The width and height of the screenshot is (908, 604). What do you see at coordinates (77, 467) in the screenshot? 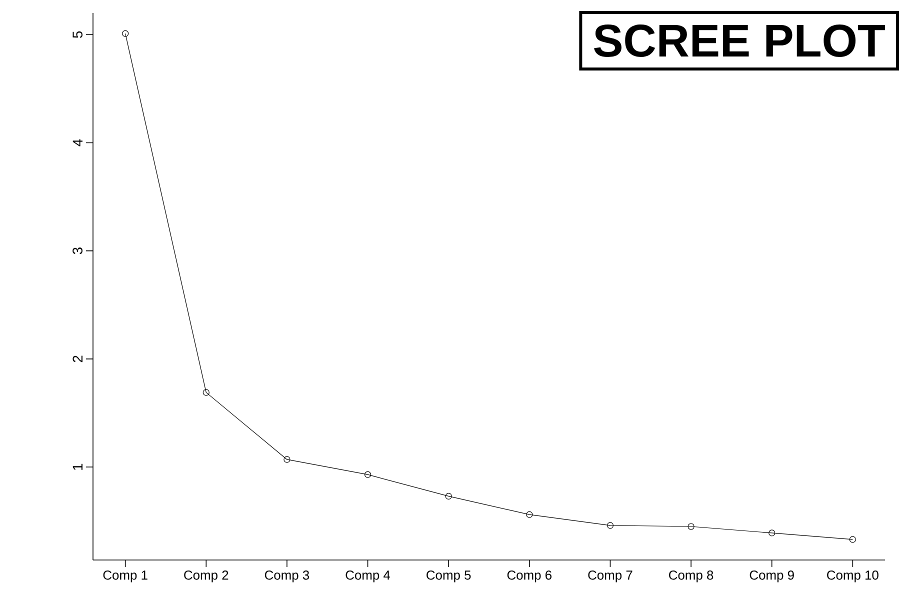
I see `y-tick-label: 1` at bounding box center [77, 467].